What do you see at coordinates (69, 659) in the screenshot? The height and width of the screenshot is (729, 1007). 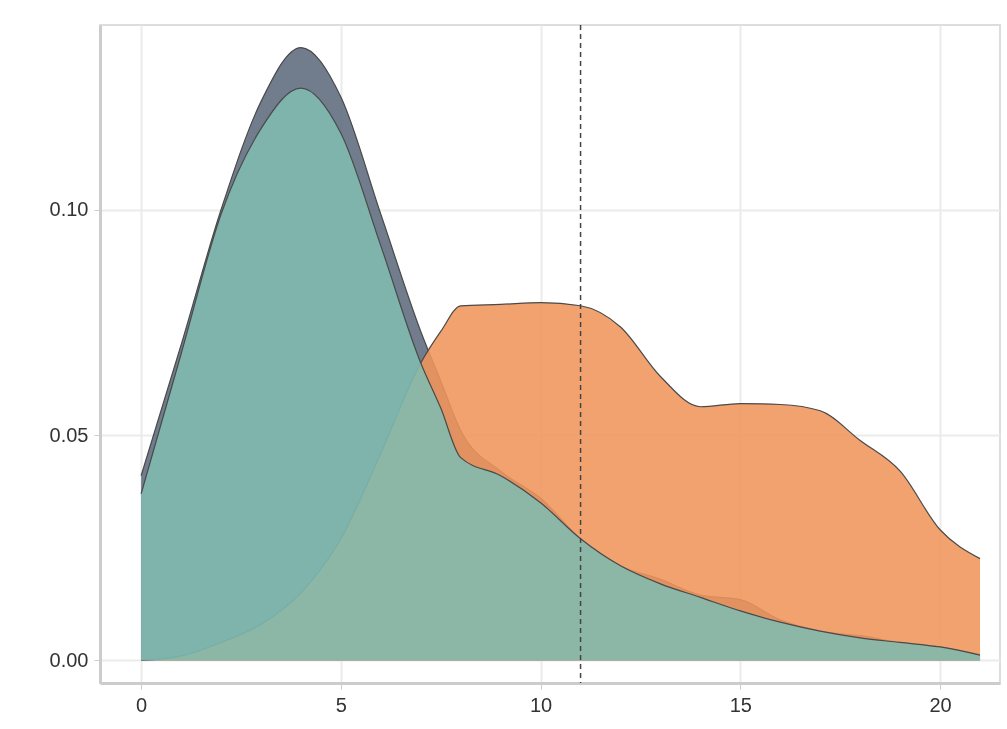 I see `y-tick-label: 0.00` at bounding box center [69, 659].